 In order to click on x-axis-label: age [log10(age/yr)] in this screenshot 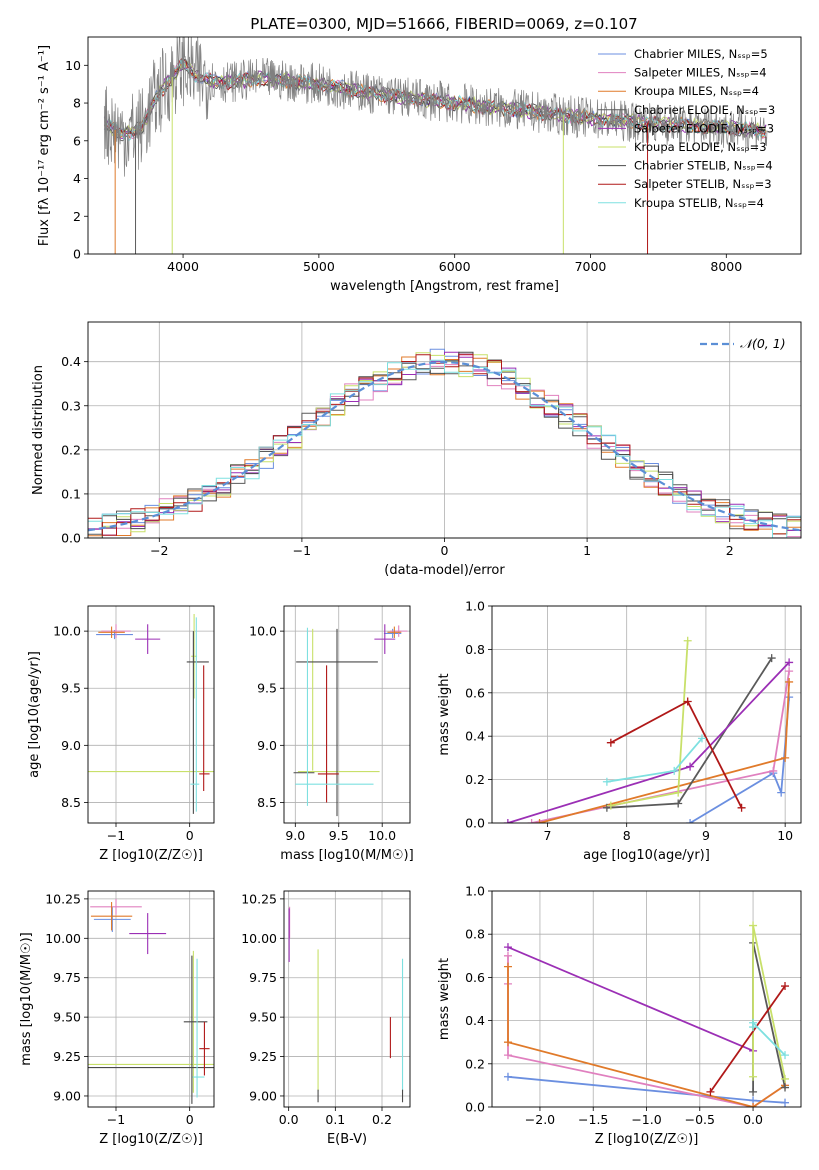, I will do `click(646, 855)`.